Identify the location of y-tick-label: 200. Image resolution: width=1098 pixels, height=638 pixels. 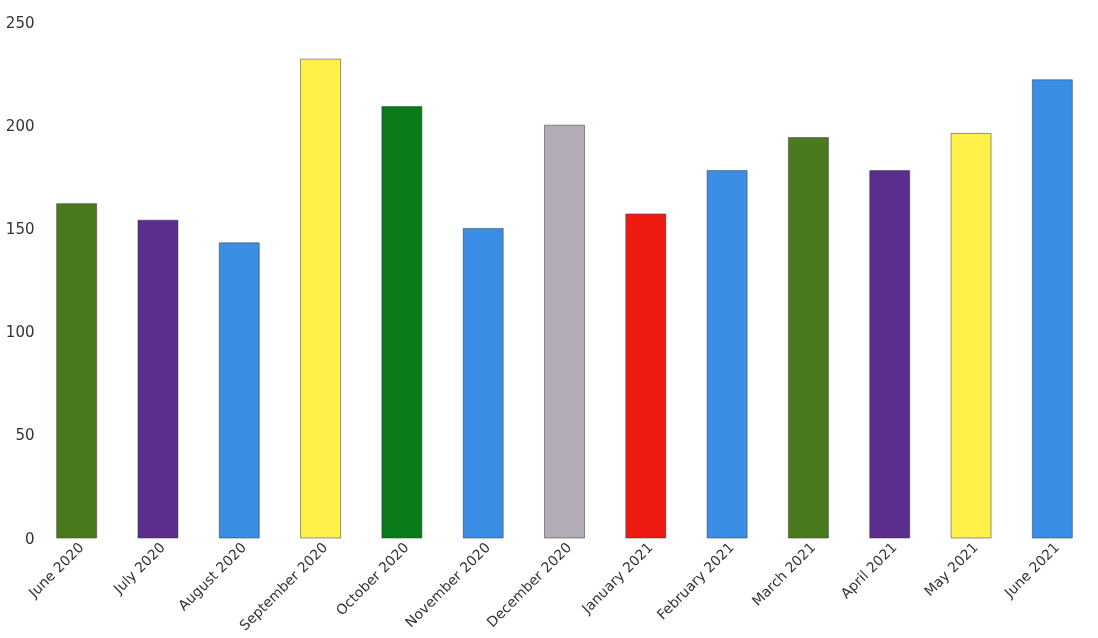
(20, 125).